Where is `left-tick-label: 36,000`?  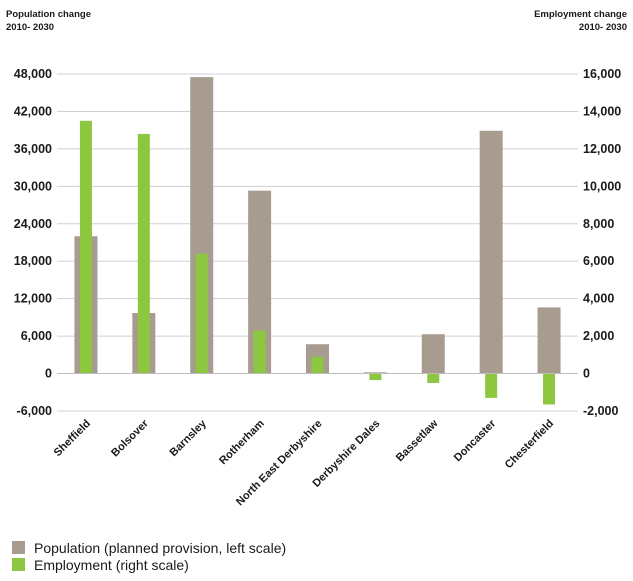 left-tick-label: 36,000 is located at coordinates (33, 149).